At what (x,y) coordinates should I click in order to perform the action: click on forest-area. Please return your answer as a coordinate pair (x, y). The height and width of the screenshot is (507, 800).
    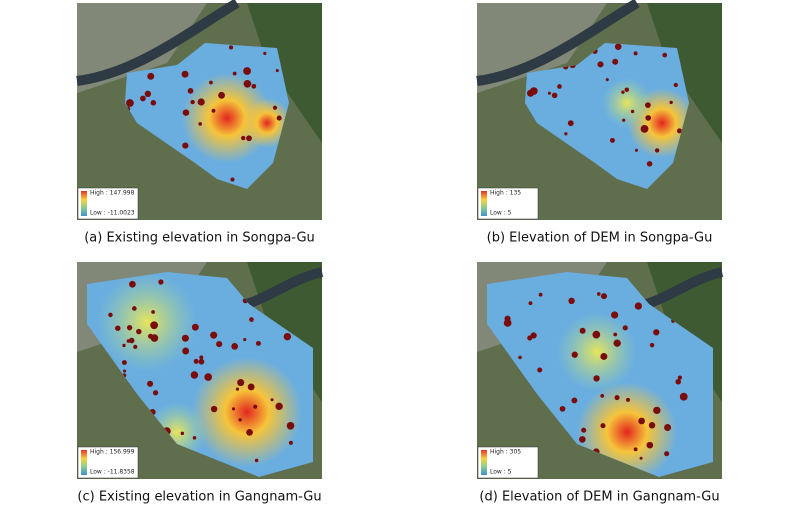
    Looking at the image, I should click on (284, 73).